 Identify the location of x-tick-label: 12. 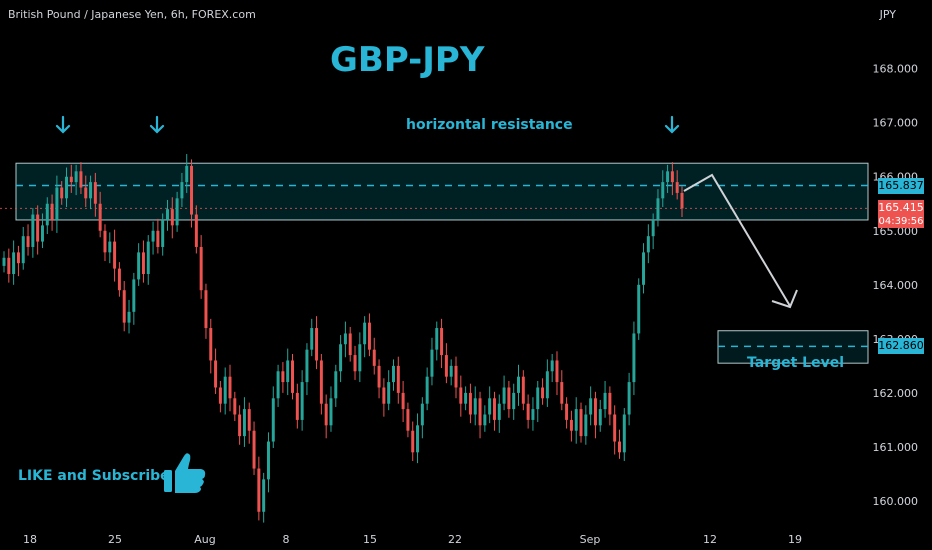
(710, 539).